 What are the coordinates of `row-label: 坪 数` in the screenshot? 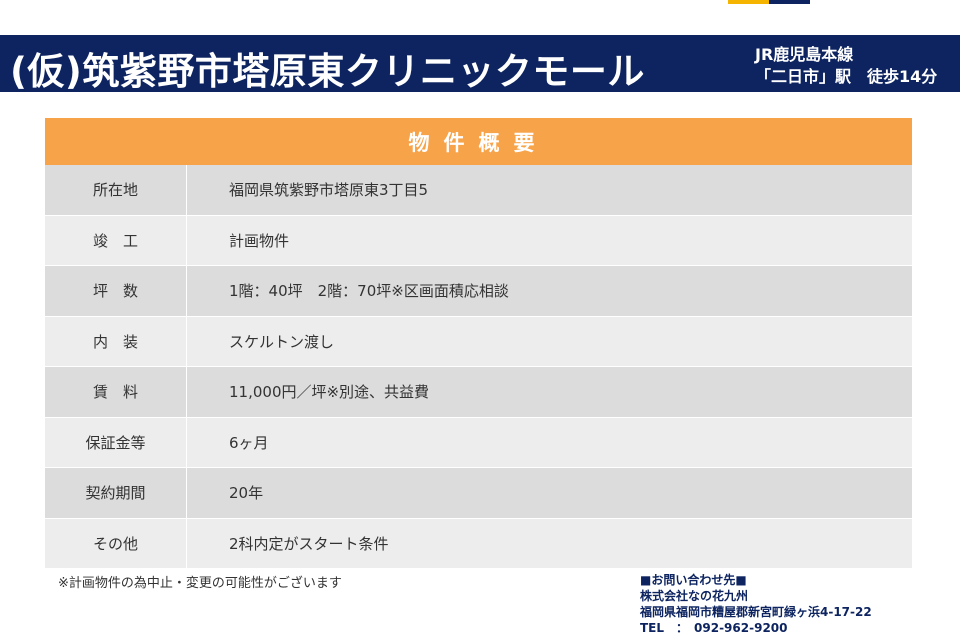 It's located at (116, 291).